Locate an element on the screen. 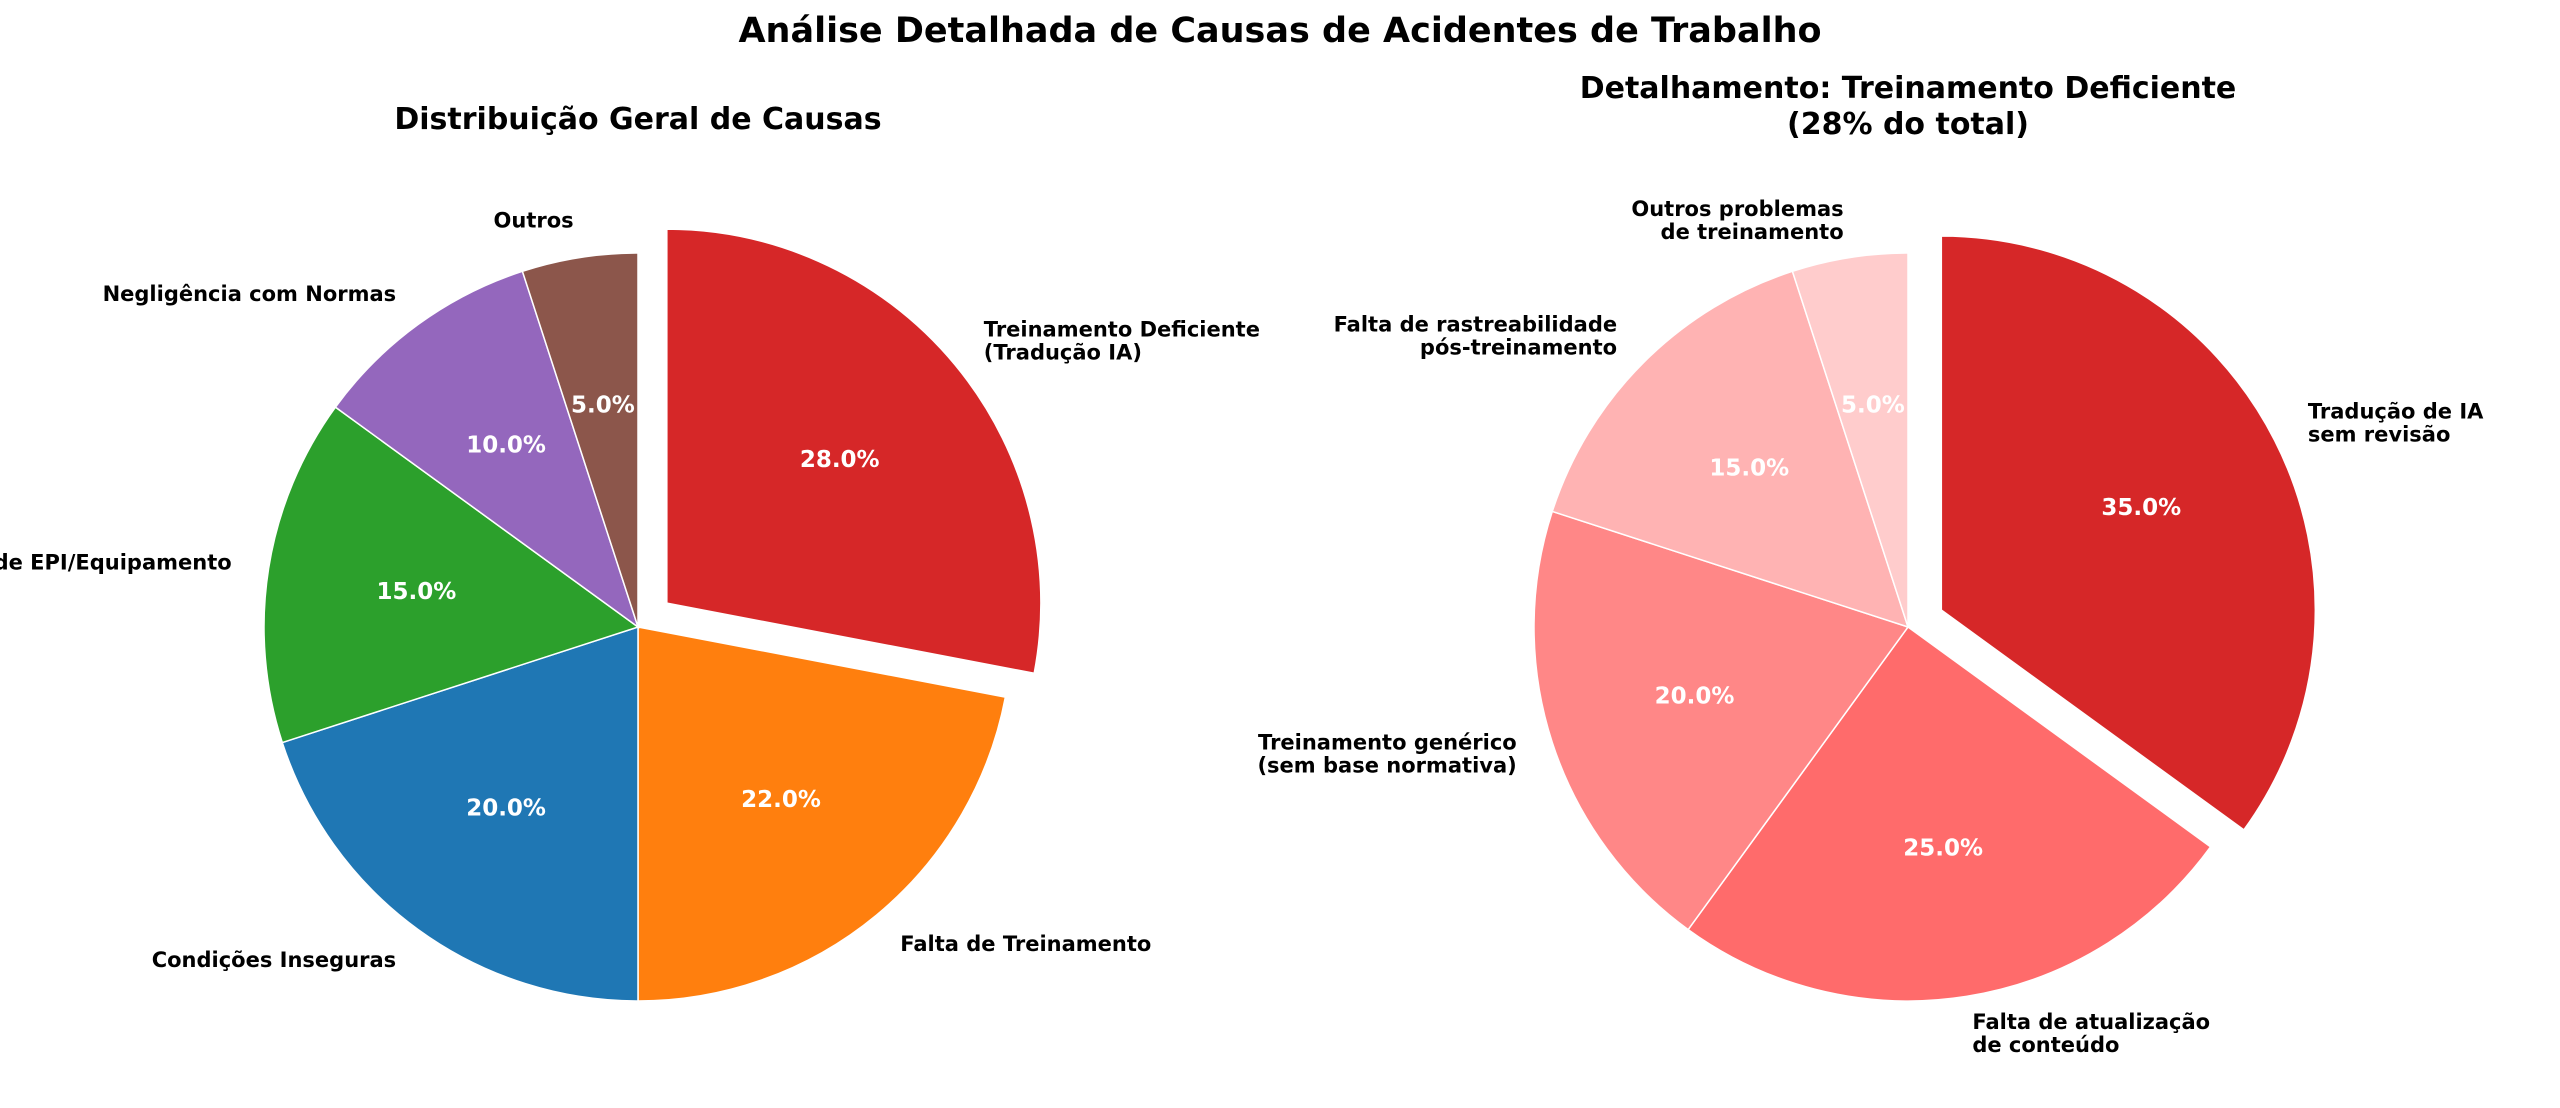 Image resolution: width=2560 pixels, height=1108 pixels. training-slice-traducao-de-ia-sem-revisao is located at coordinates (2128, 533).